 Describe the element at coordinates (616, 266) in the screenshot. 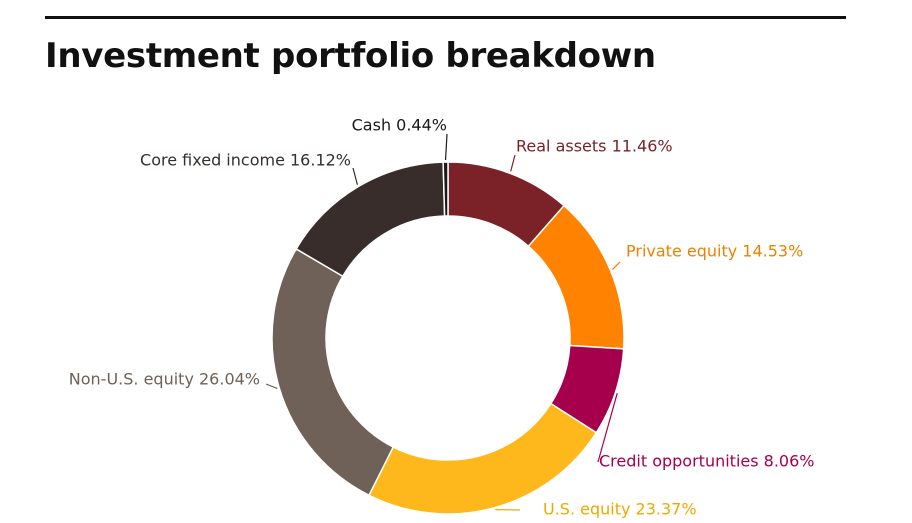

I see `leader-private-equity` at that location.